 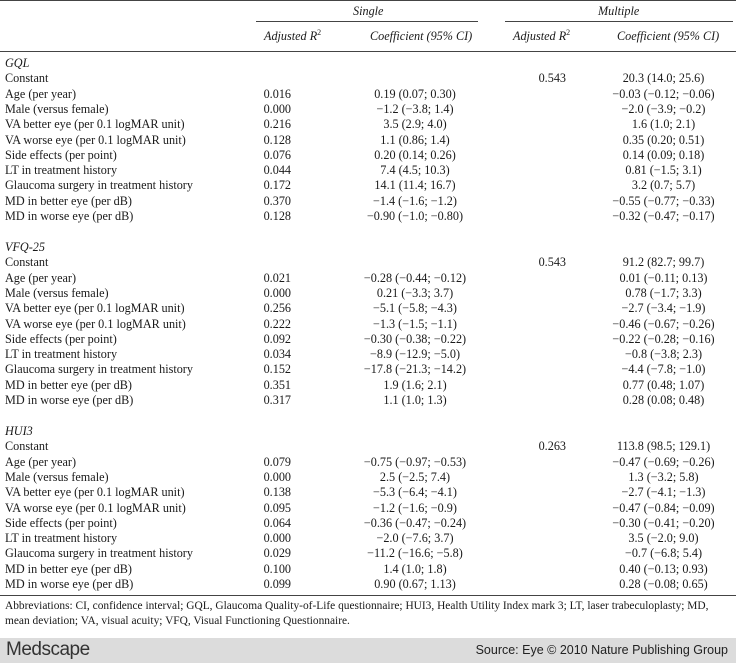 What do you see at coordinates (421, 36) in the screenshot?
I see `single-coef-header: Coefficient (95% CI)` at bounding box center [421, 36].